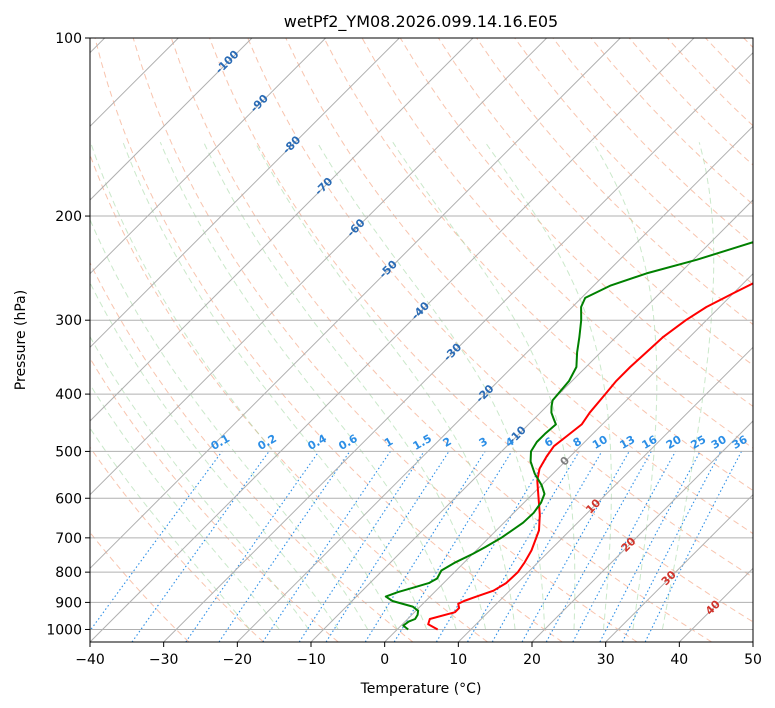 The width and height of the screenshot is (775, 708). I want to click on x-tick-label: −30, so click(164, 660).